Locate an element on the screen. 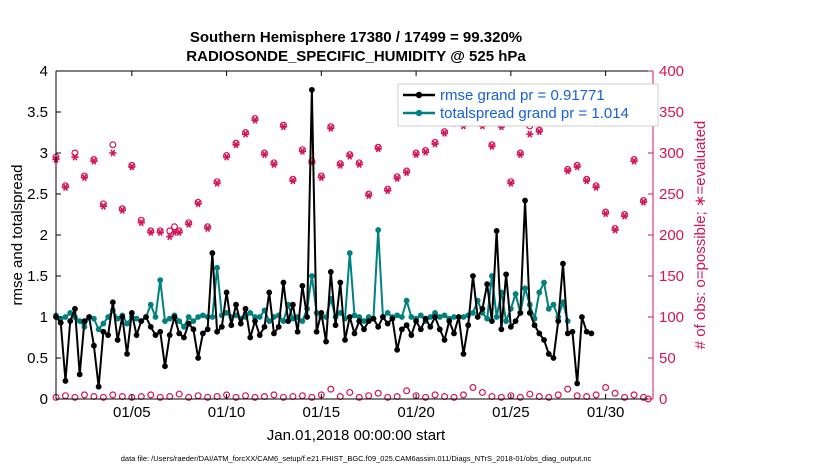 The image size is (830, 475). y-left-tick-label: 3.5 is located at coordinates (37, 112).